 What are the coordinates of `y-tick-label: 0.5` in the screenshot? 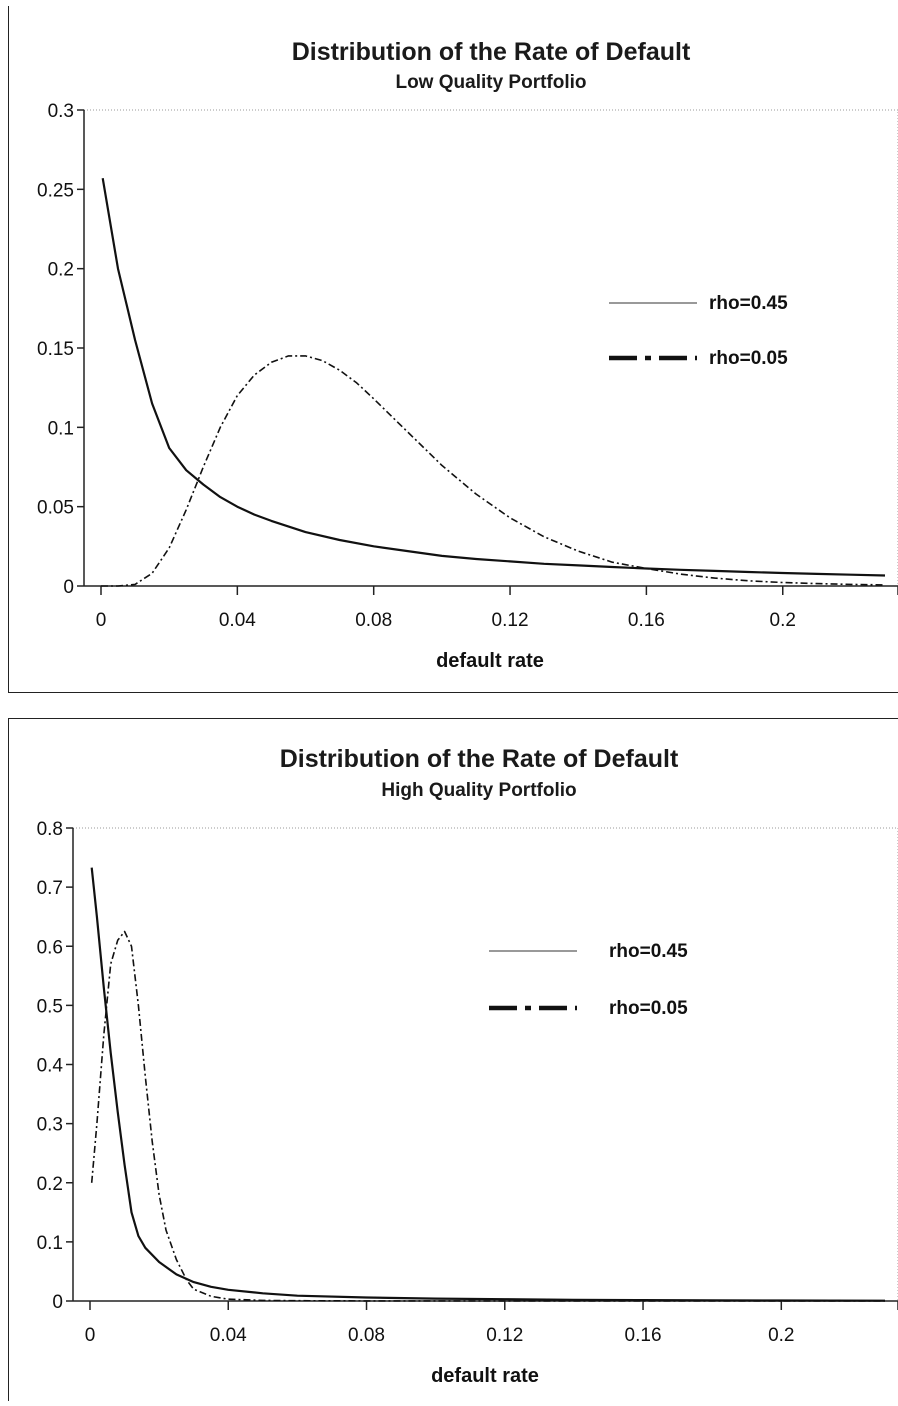 It's located at (50, 1006).